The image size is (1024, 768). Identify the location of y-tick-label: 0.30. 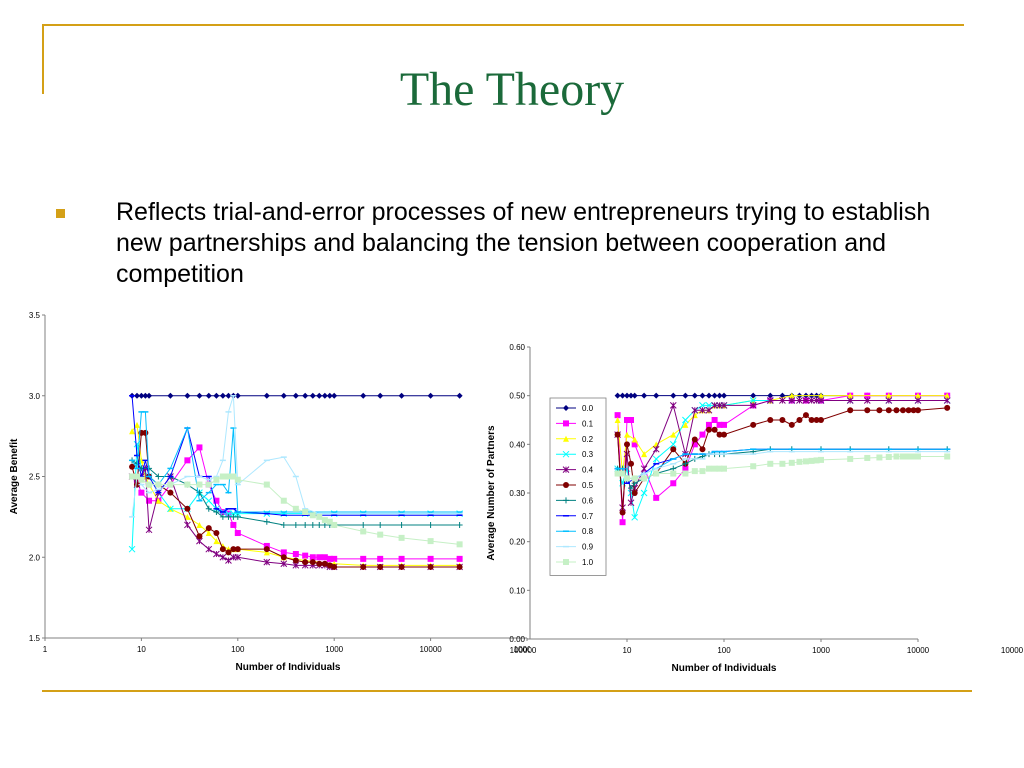
(517, 493).